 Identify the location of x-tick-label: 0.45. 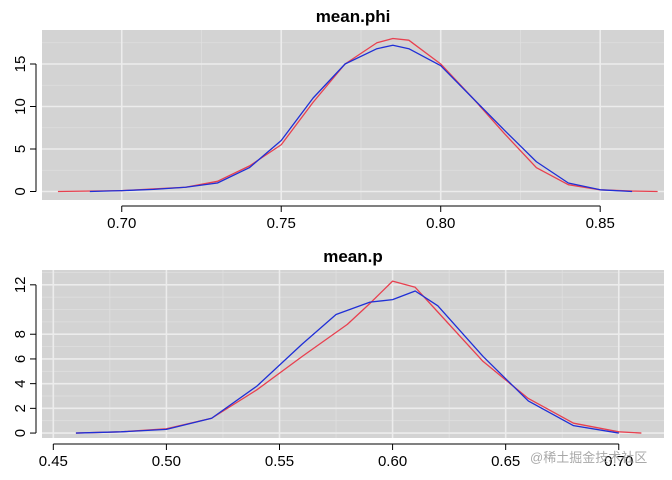
(53, 461).